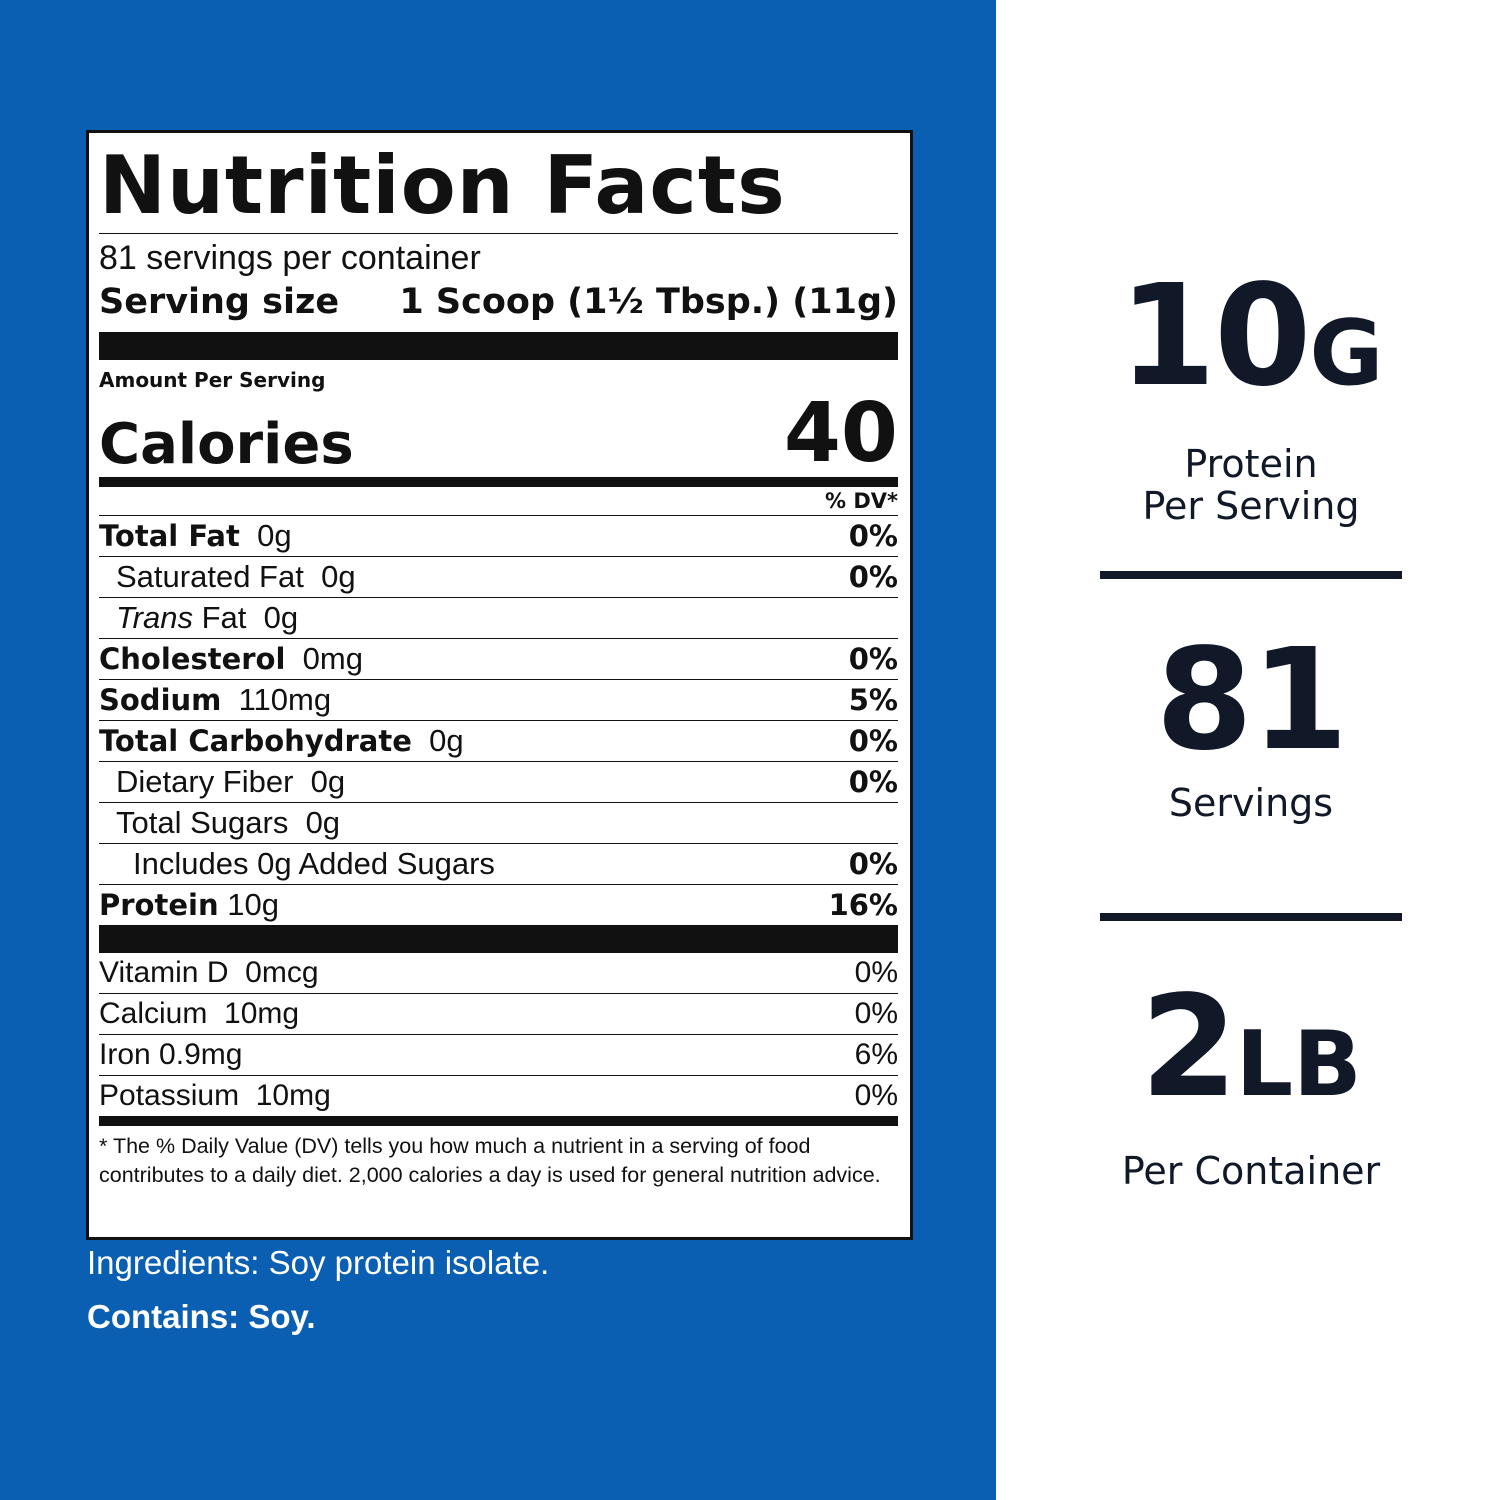 This screenshot has width=1500, height=1500. Describe the element at coordinates (498, 1096) in the screenshot. I see `vitamin-row-potassium: Potassium 10mg 0%` at that location.